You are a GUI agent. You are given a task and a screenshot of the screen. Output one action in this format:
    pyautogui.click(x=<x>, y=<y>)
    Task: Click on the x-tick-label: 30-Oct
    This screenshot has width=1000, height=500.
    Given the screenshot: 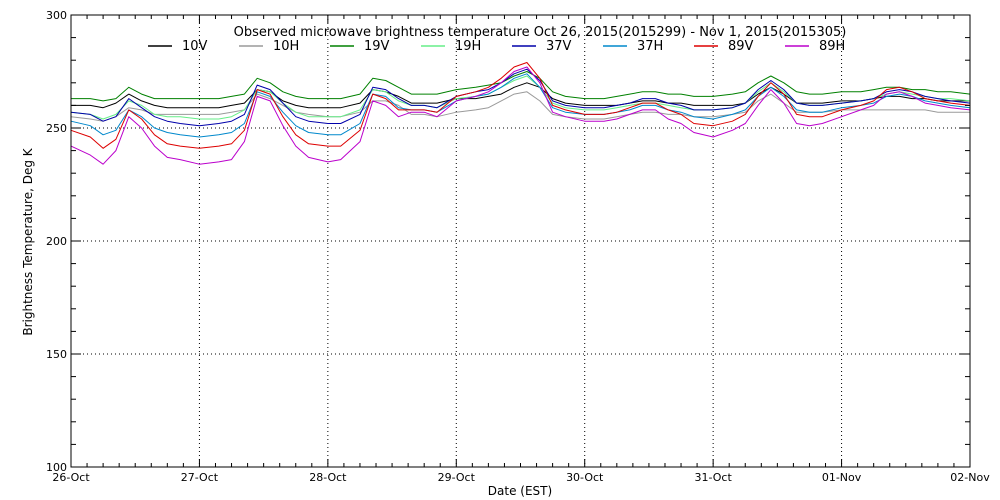 What is the action you would take?
    pyautogui.click(x=585, y=477)
    